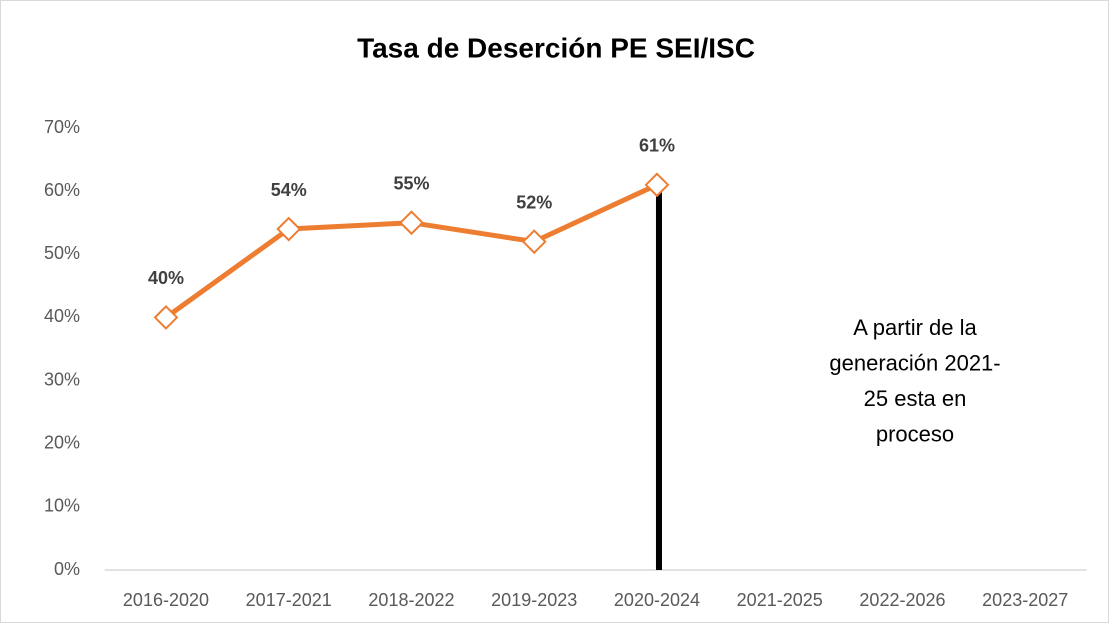 The height and width of the screenshot is (624, 1112). What do you see at coordinates (289, 600) in the screenshot?
I see `x-tick-label: 2017-2021` at bounding box center [289, 600].